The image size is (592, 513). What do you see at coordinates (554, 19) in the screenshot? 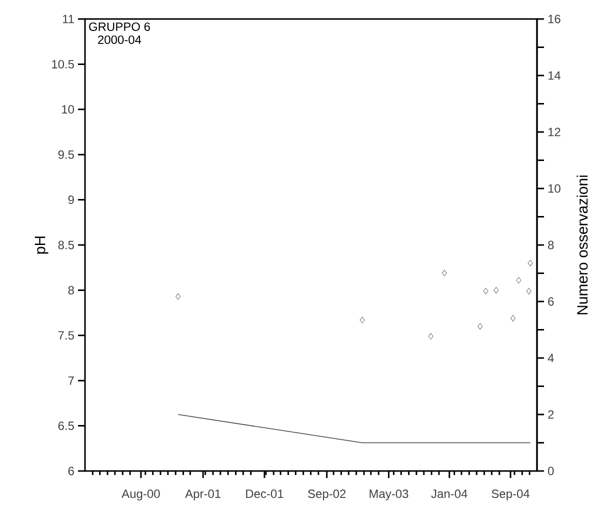
I see `y2-tick-label: 16` at bounding box center [554, 19].